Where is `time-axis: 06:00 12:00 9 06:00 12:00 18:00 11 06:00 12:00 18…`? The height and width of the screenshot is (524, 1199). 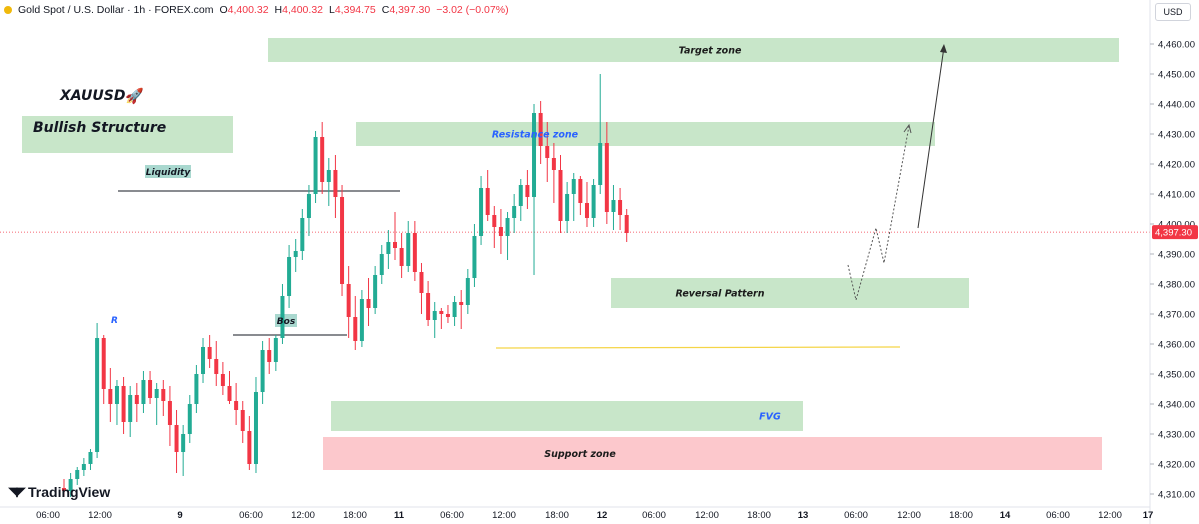 time-axis: 06:00 12:00 9 06:00 12:00 18:00 11 06:00 12:00 18… is located at coordinates (577, 513).